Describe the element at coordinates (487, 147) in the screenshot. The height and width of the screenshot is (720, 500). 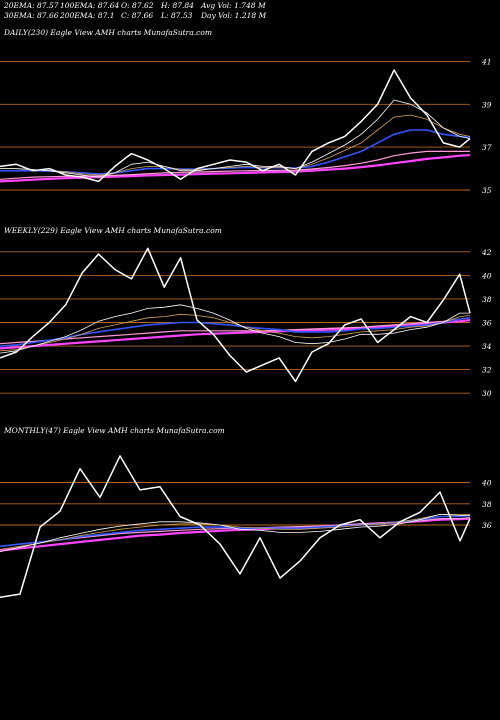
I see `daily-tick-label: 37` at that location.